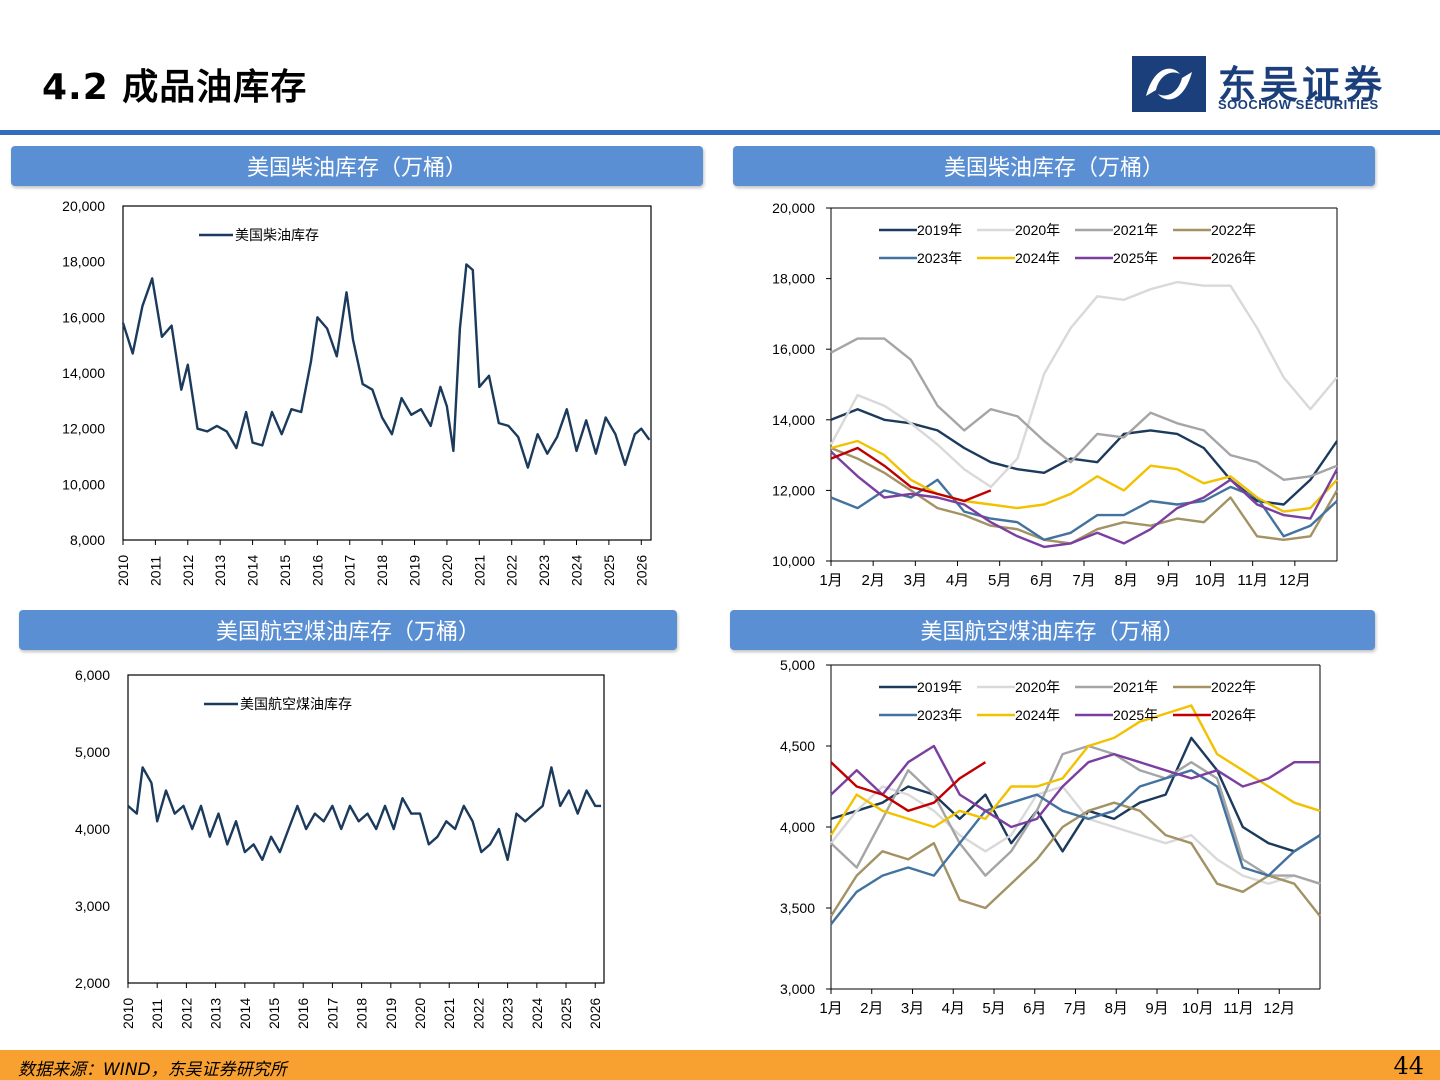 The width and height of the screenshot is (1440, 1080). I want to click on x-tick-label: 2014, so click(253, 570).